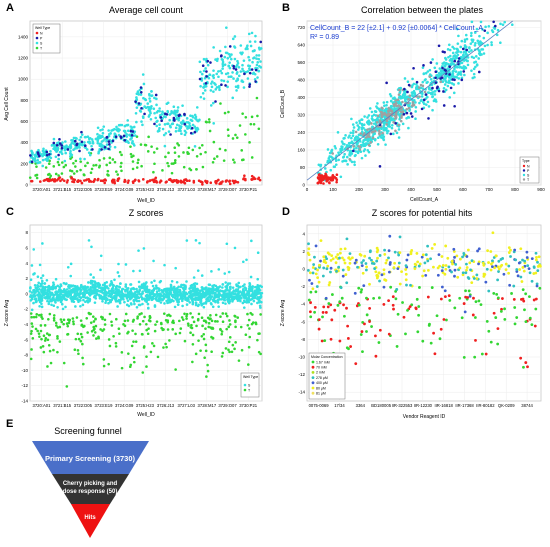 Image resolution: width=550 pixels, height=547 pixels. What do you see at coordinates (319, 405) in the screenshot?
I see `chart-d-xtick-label: 0075-0069` at bounding box center [319, 405].